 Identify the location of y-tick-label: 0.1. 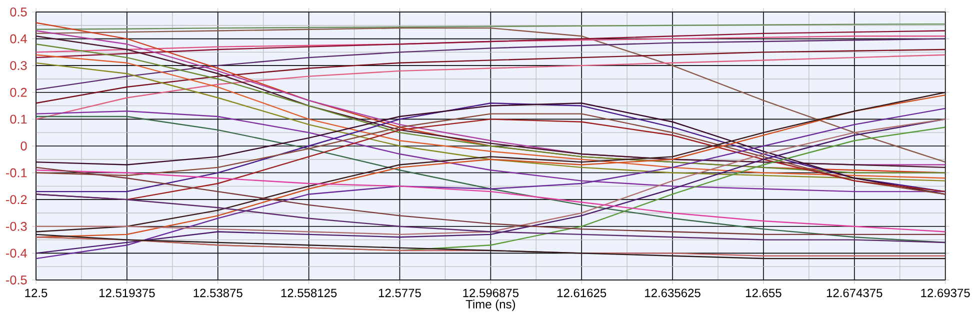
(18, 119).